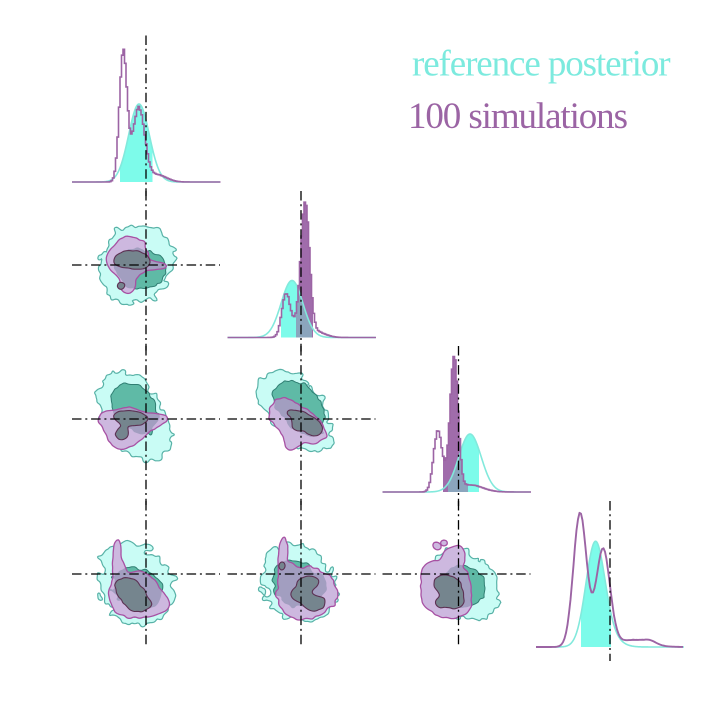  What do you see at coordinates (541, 64) in the screenshot?
I see `svg-text: reference posterior` at bounding box center [541, 64].